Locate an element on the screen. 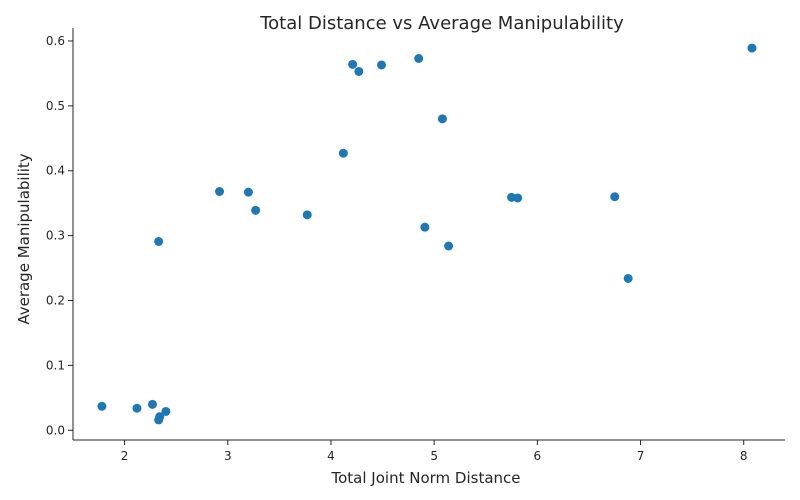 Image resolution: width=800 pixels, height=500 pixels. y-tick-label: 0.0 is located at coordinates (55, 430).